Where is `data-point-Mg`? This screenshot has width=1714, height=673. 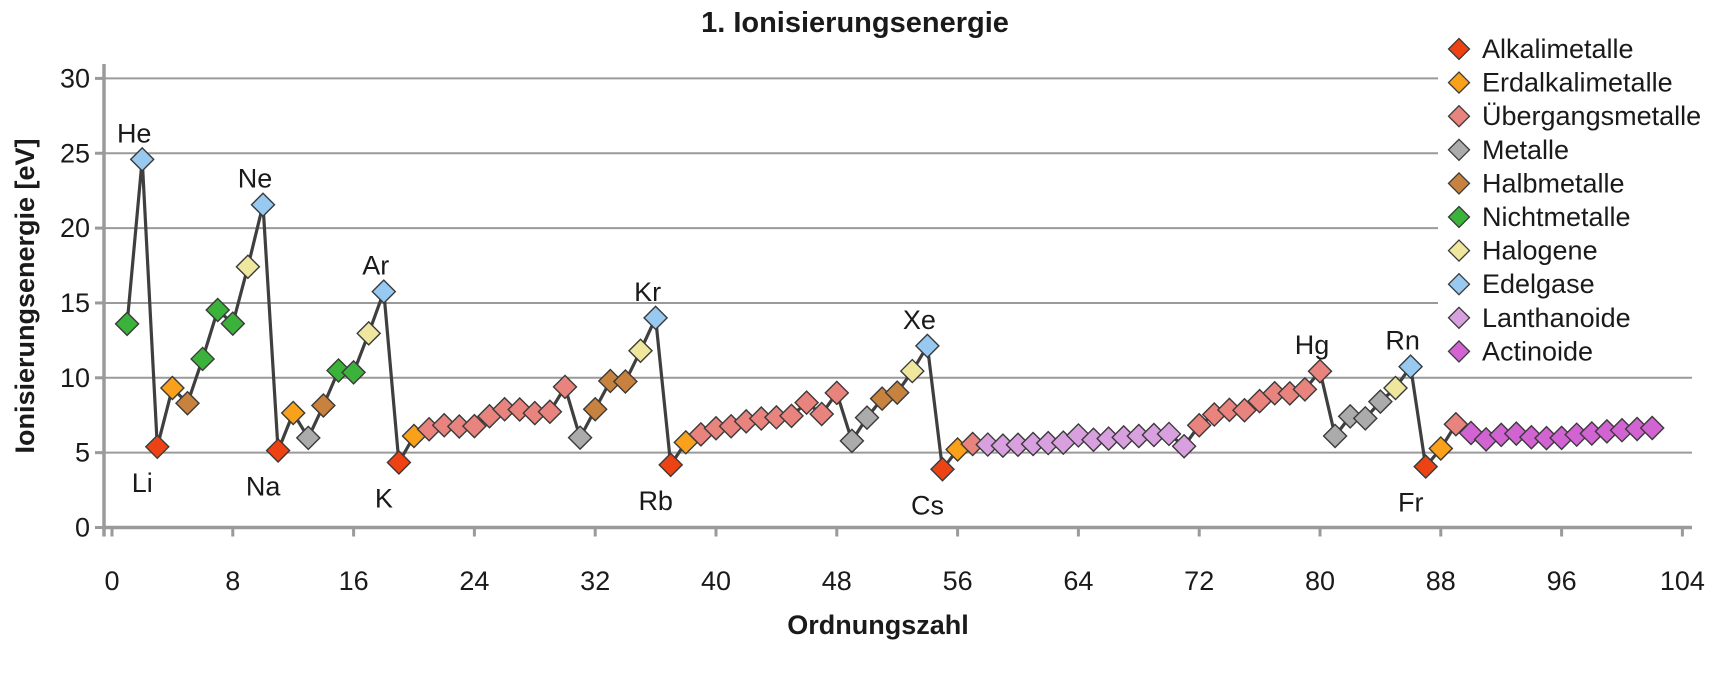
data-point-Mg is located at coordinates (293, 413).